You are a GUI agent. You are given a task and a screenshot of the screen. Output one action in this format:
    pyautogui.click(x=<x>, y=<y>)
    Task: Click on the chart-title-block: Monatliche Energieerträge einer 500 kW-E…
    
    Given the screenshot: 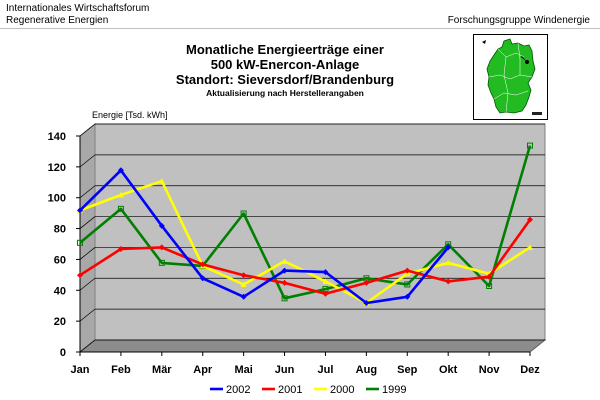 What is the action you would take?
    pyautogui.click(x=285, y=70)
    